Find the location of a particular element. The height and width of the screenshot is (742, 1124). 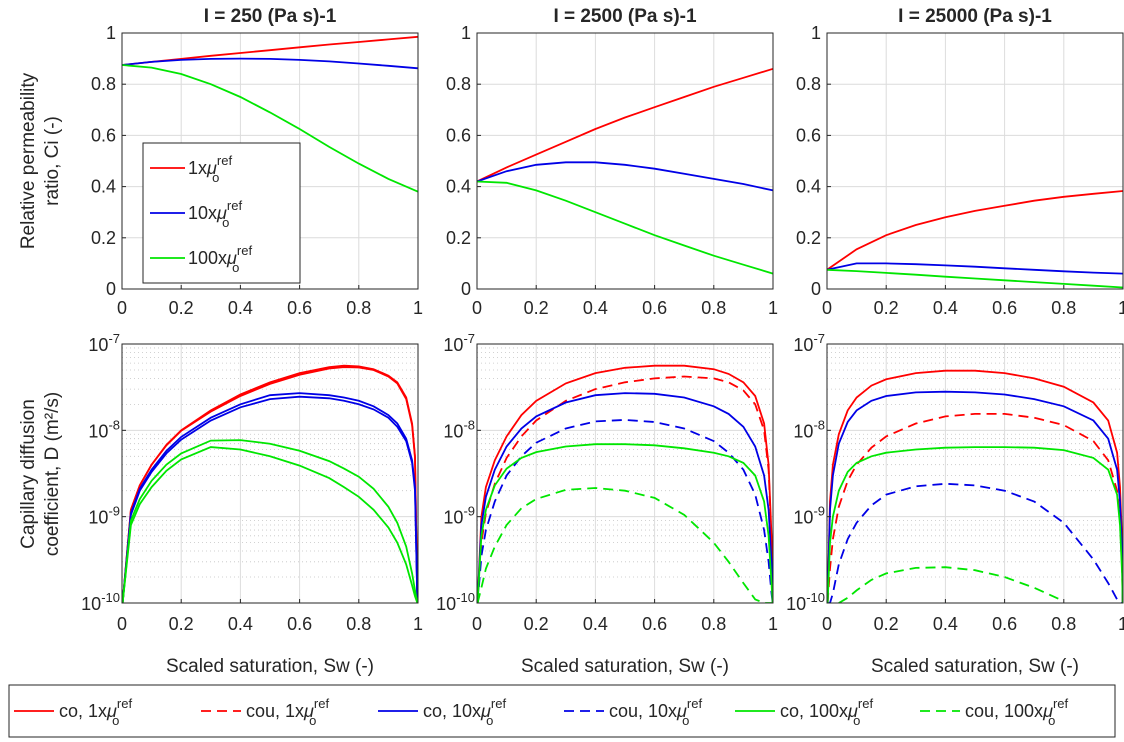

legend-box is located at coordinates (562, 711).